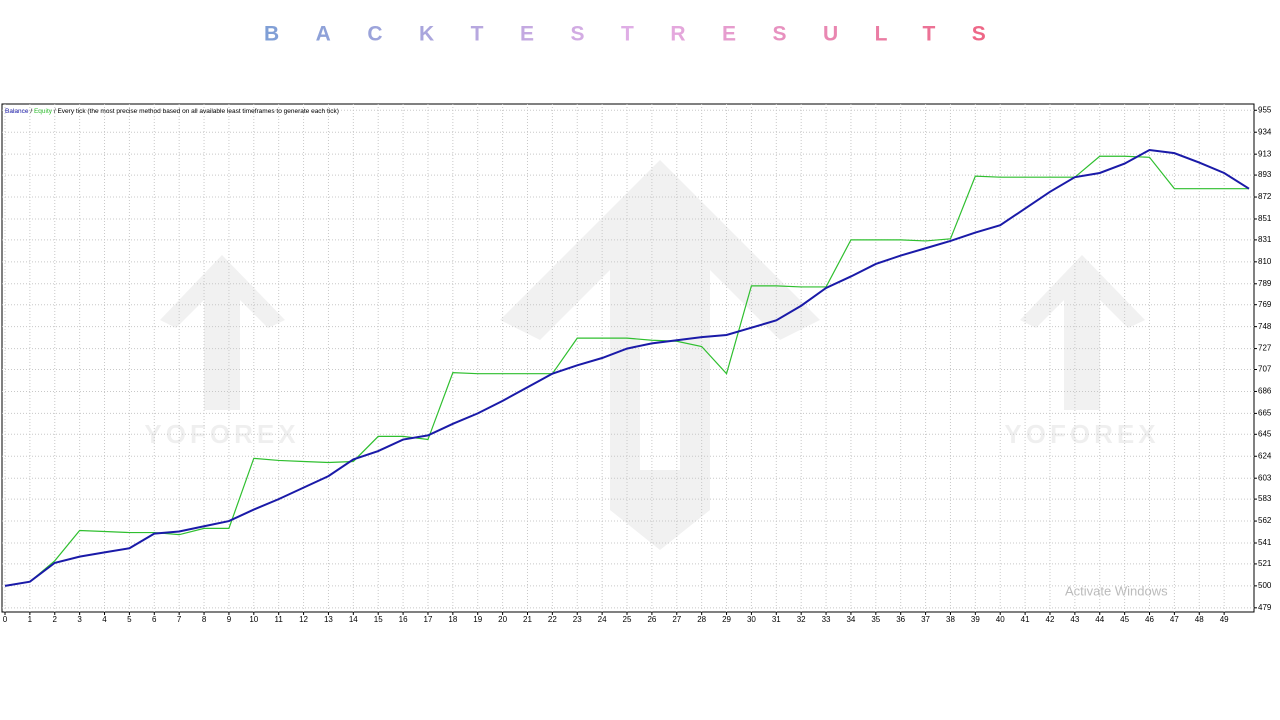  I want to click on y-tick-label: 831, so click(1265, 239).